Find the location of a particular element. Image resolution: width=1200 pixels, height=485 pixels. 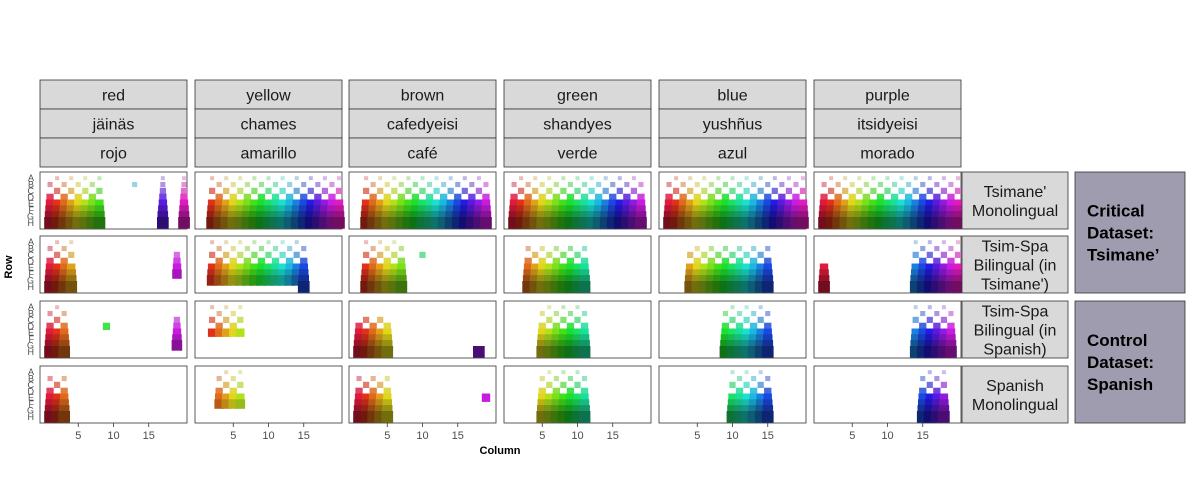

row-strip-label: Bilingual (in is located at coordinates (1015, 266).